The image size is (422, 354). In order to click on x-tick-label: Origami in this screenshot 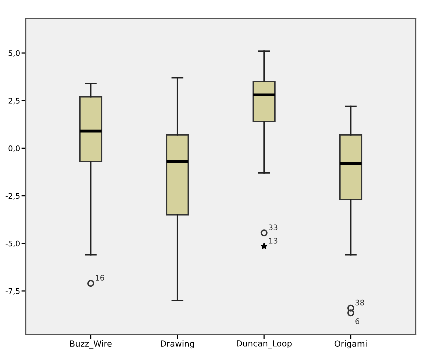, I will do `click(350, 344)`.